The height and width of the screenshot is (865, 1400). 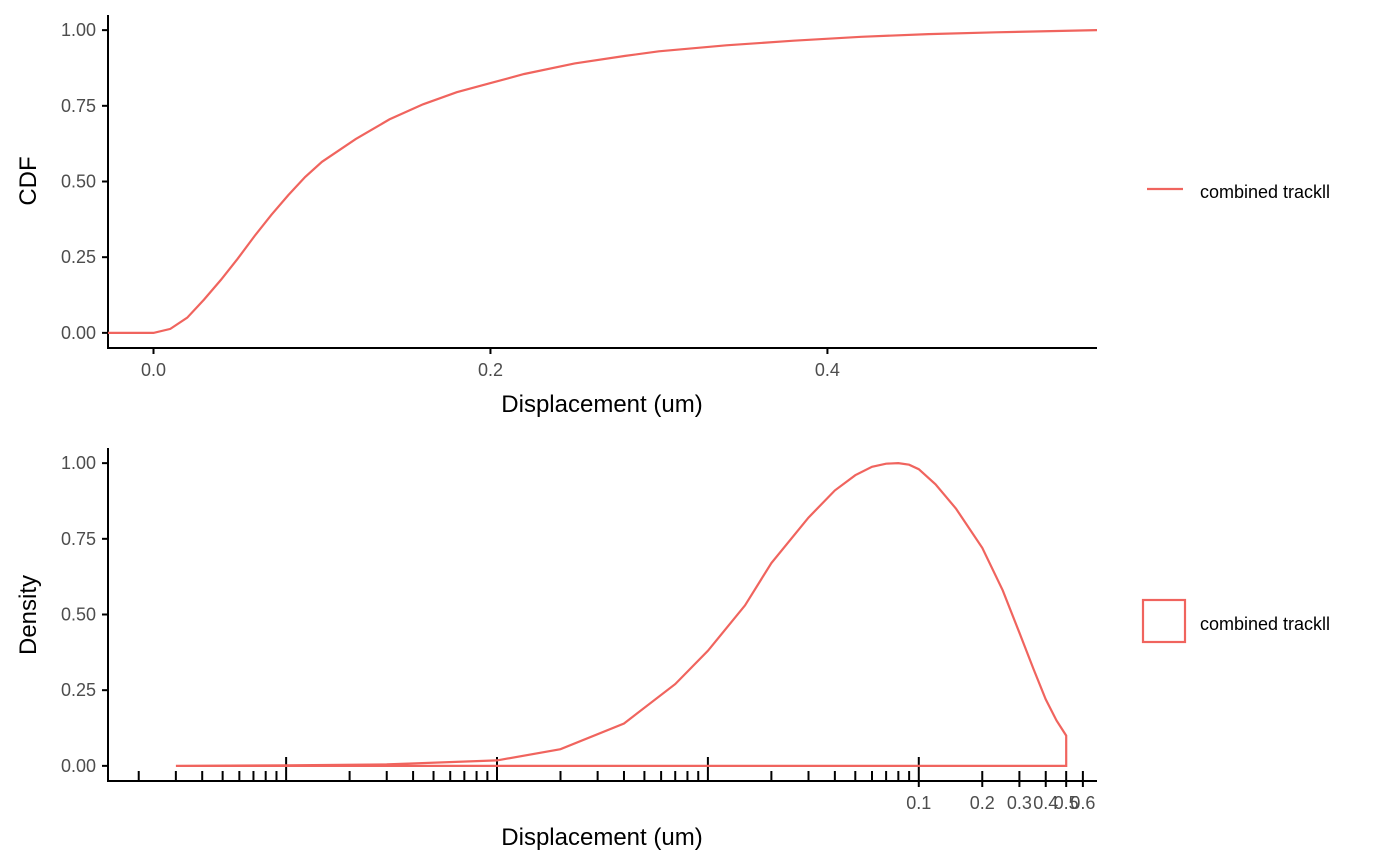 What do you see at coordinates (28, 180) in the screenshot?
I see `cdf-y-axis-title: CDF` at bounding box center [28, 180].